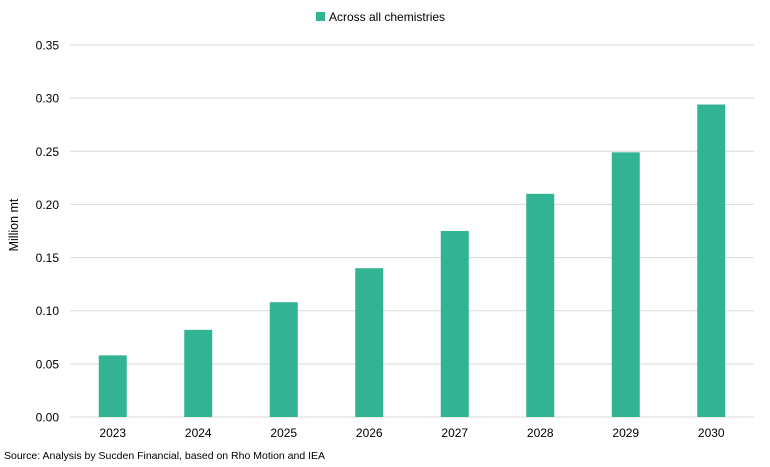 This screenshot has height=467, width=770. Describe the element at coordinates (540, 305) in the screenshot. I see `bar-2028` at that location.